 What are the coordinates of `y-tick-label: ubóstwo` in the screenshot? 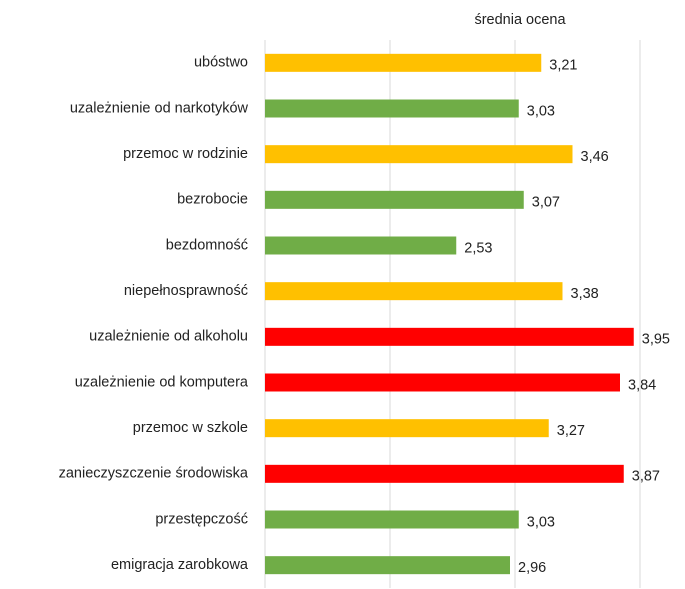 It's located at (221, 63).